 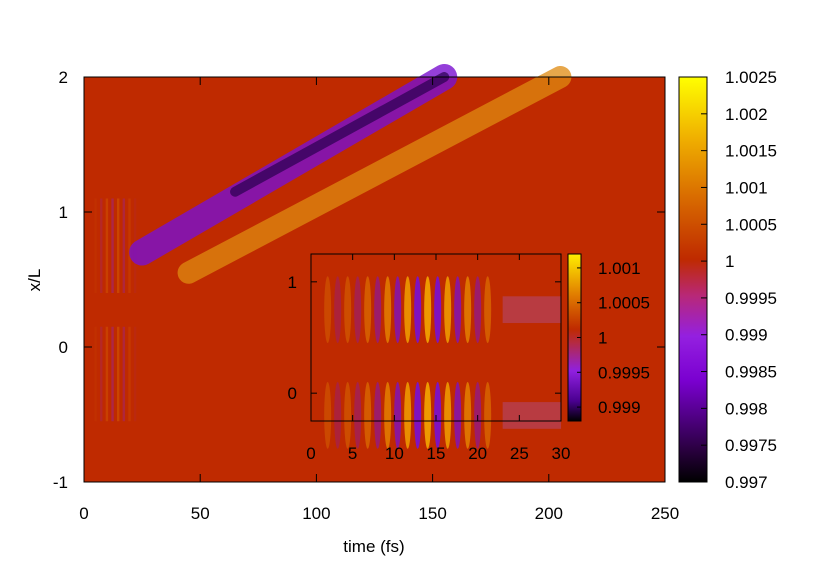 I want to click on main-colorbar-tick-label: 1.001, so click(x=746, y=187).